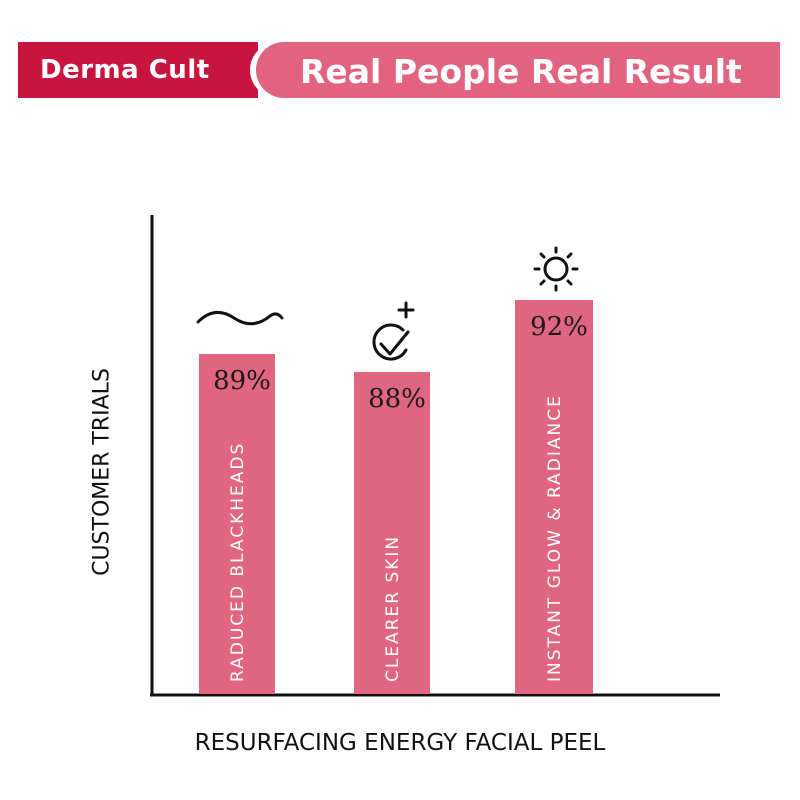 The image size is (800, 800). Describe the element at coordinates (393, 608) in the screenshot. I see `category-label-2: CLEARER SKIN` at that location.